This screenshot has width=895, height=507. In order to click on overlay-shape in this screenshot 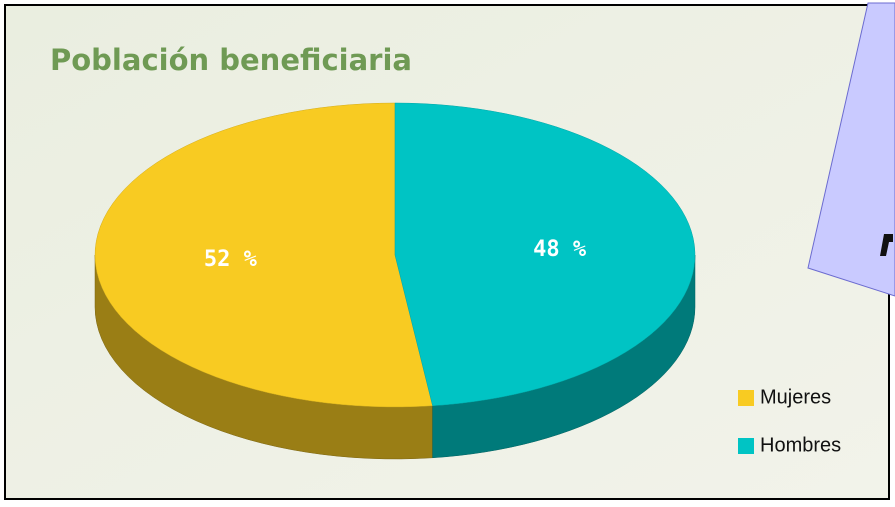, I will do `click(851, 149)`.